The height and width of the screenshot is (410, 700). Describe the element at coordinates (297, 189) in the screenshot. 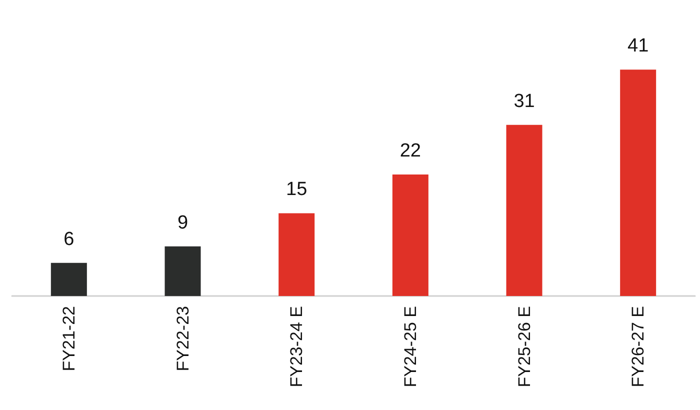

I see `data-label: 15` at that location.